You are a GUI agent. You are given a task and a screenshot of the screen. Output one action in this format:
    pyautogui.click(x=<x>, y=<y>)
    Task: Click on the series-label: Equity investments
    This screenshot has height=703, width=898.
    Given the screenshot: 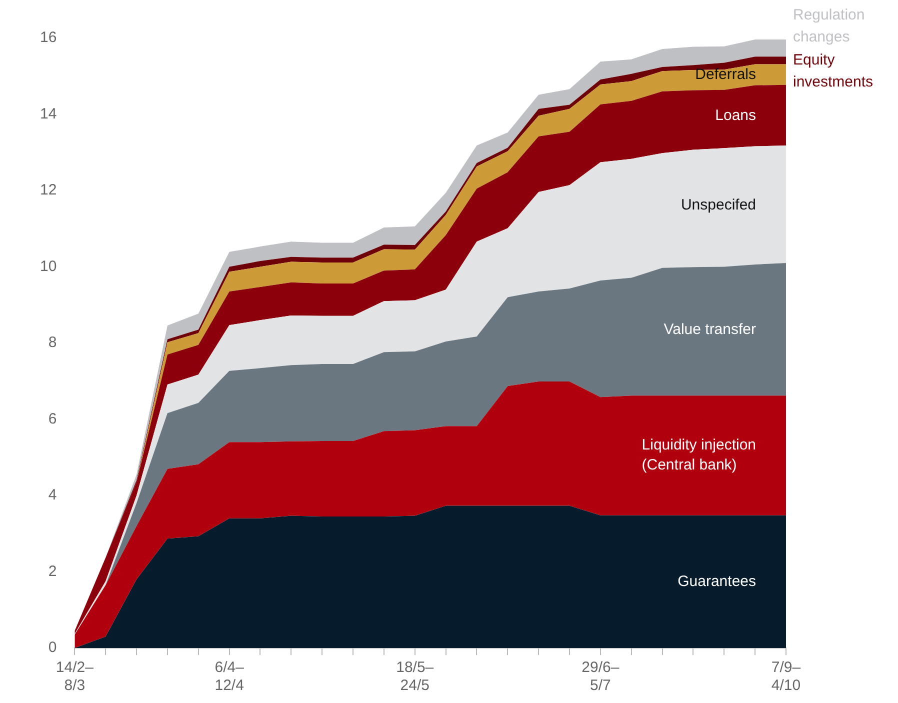 What is the action you would take?
    pyautogui.click(x=833, y=71)
    